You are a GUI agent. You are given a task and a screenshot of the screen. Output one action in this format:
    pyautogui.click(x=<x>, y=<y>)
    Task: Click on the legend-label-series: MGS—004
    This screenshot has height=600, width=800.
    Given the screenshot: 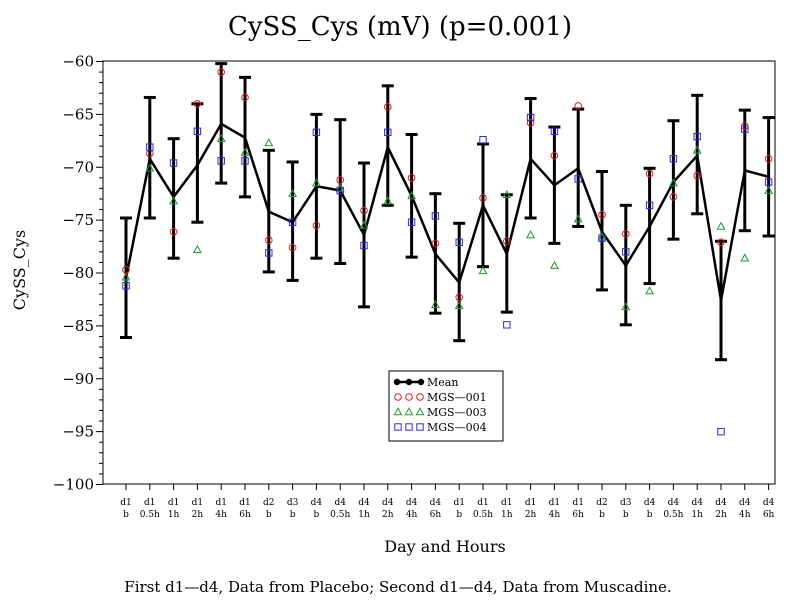 What is the action you would take?
    pyautogui.click(x=457, y=427)
    